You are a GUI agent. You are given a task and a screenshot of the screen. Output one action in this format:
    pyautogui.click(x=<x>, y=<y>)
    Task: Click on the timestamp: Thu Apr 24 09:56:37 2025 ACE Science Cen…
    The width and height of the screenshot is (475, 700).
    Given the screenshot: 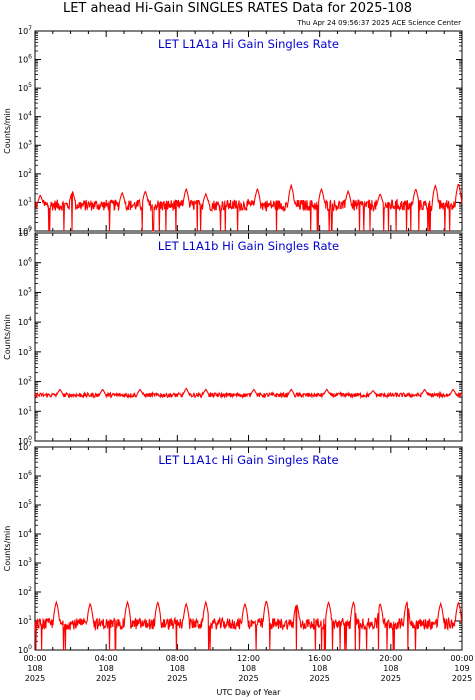 What is the action you would take?
    pyautogui.click(x=379, y=23)
    